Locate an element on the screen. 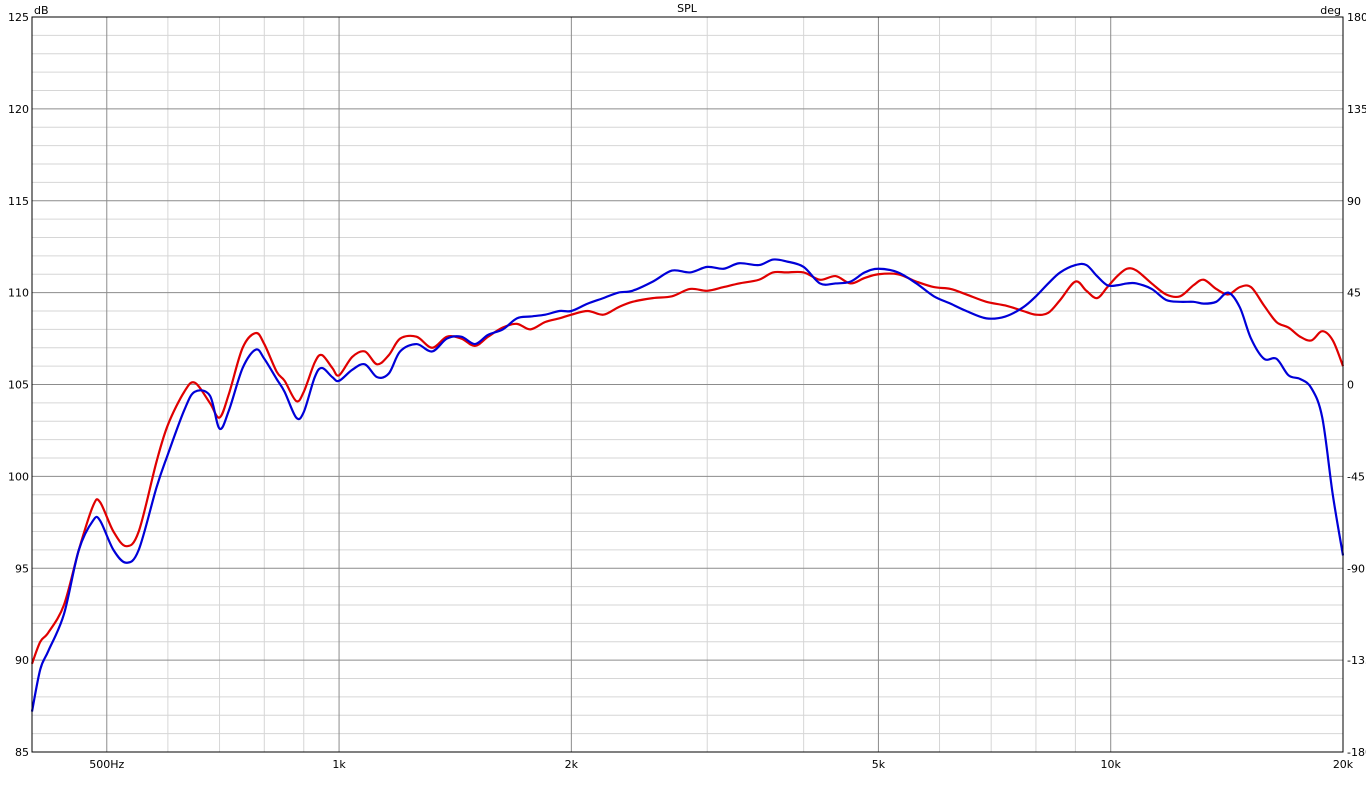 Image resolution: width=1366 pixels, height=790 pixels. y2-tick-label: 90 is located at coordinates (1354, 201).